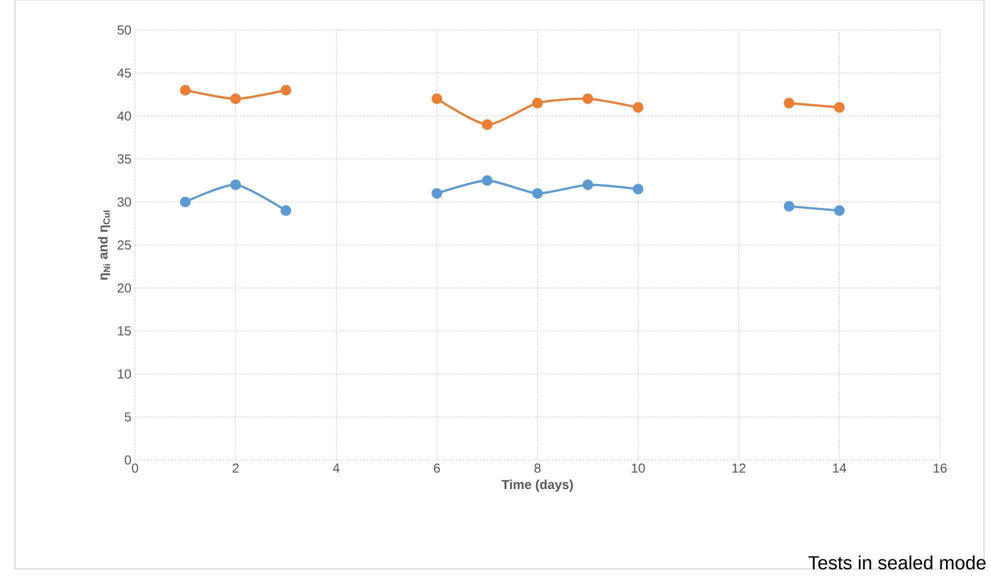 The image size is (991, 577). What do you see at coordinates (638, 468) in the screenshot?
I see `x-tick-label: 10` at bounding box center [638, 468].